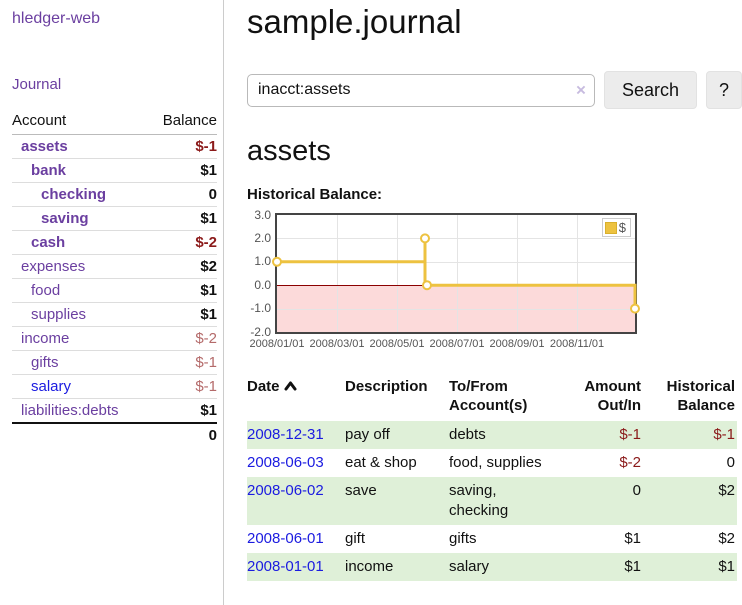 The height and width of the screenshot is (605, 742). Describe the element at coordinates (367, 434) in the screenshot. I see `transaction-description: pay off` at that location.